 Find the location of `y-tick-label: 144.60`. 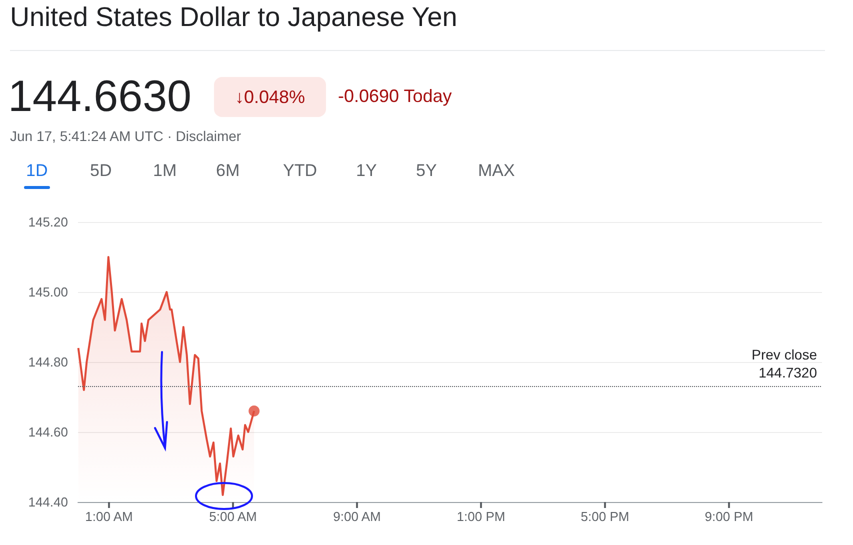

y-tick-label: 144.60 is located at coordinates (48, 432).